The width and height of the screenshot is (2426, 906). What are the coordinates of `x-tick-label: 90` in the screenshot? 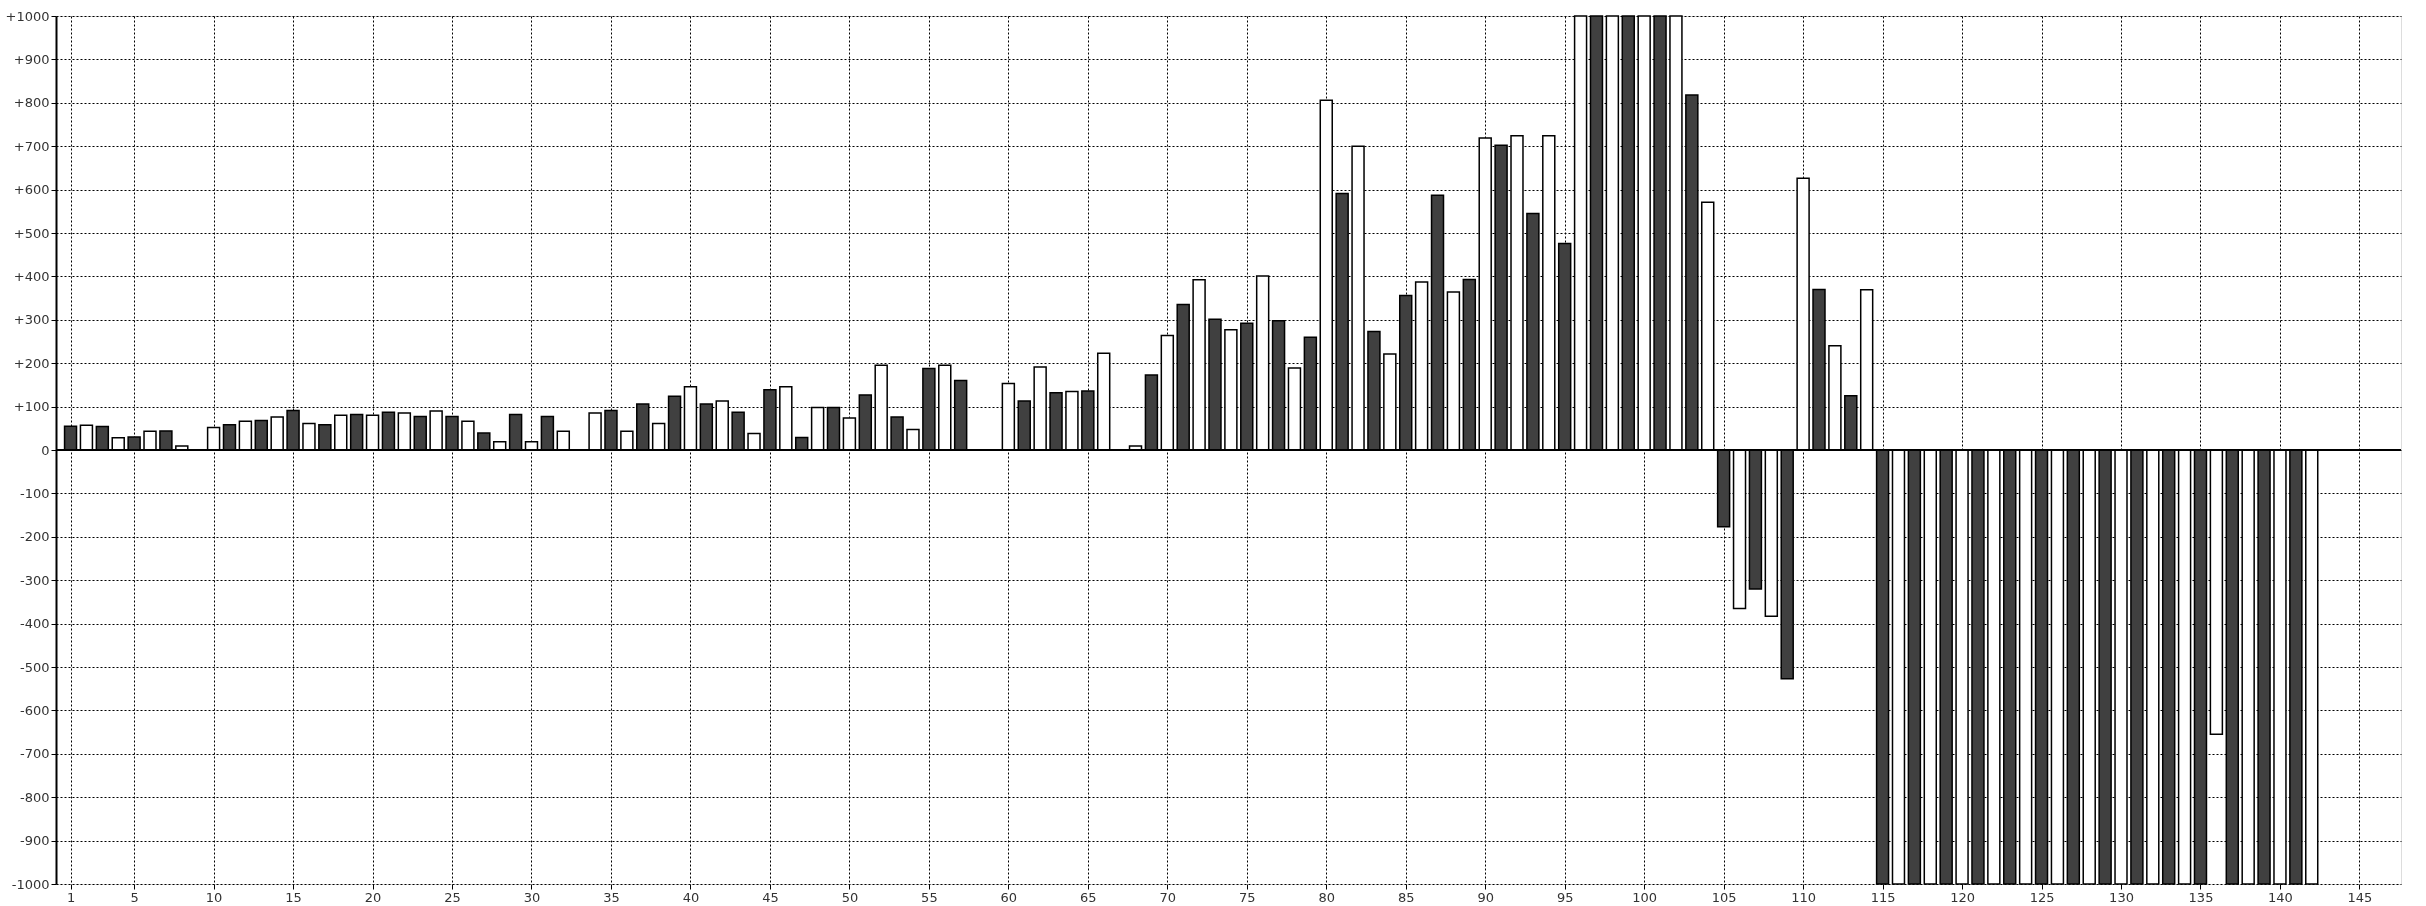 It's located at (1485, 897).